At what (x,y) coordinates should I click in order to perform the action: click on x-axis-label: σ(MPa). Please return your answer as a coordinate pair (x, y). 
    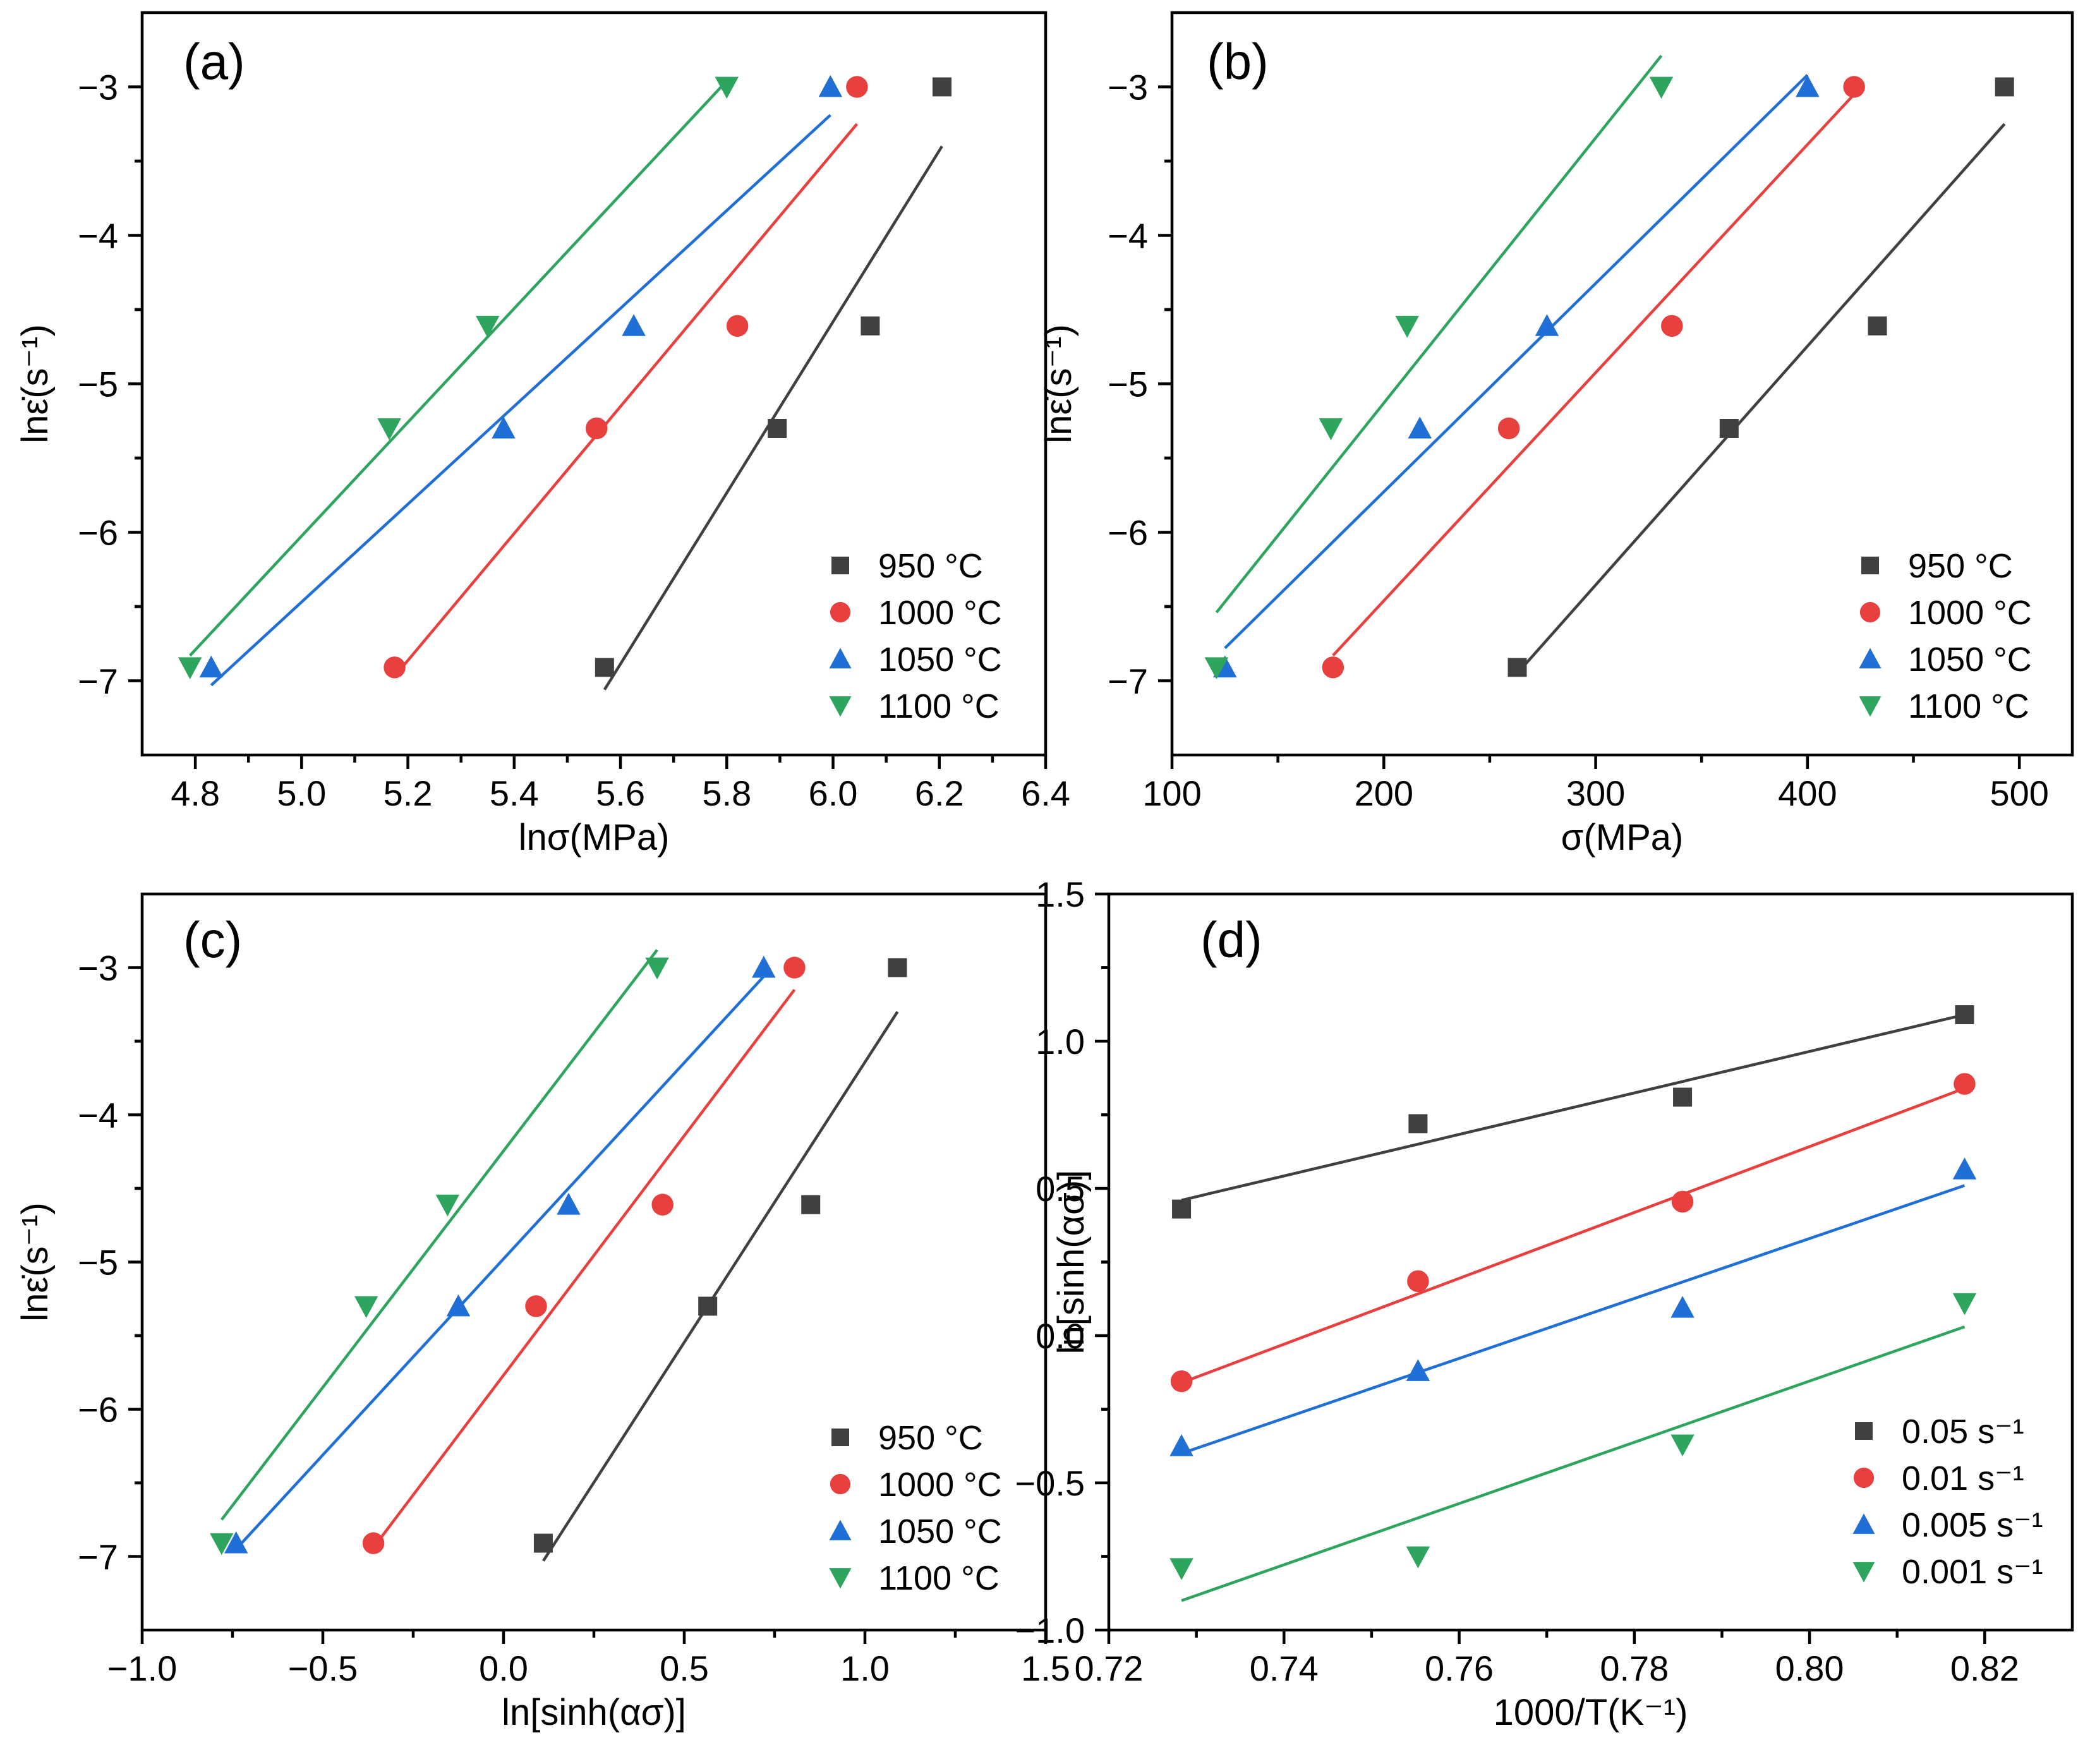
    Looking at the image, I should click on (1622, 837).